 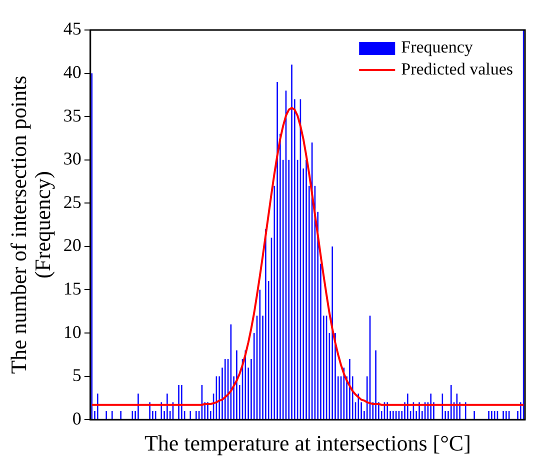 What do you see at coordinates (72, 288) in the screenshot?
I see `y-tick-label: 15` at bounding box center [72, 288].